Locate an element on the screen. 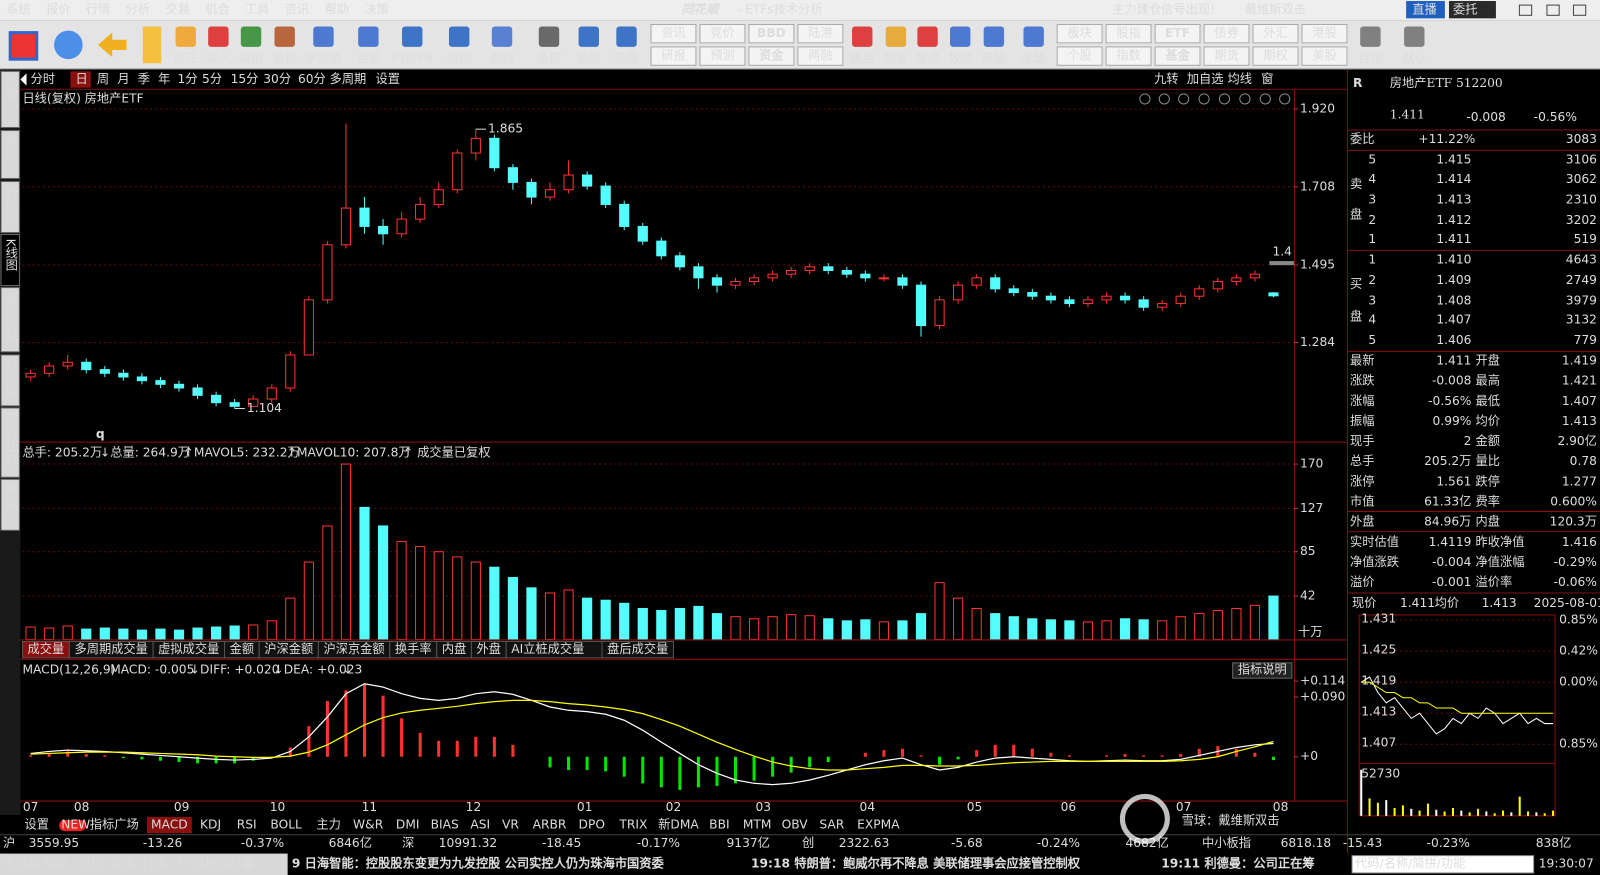 This screenshot has height=875, width=1600. search-box is located at coordinates (1443, 864).